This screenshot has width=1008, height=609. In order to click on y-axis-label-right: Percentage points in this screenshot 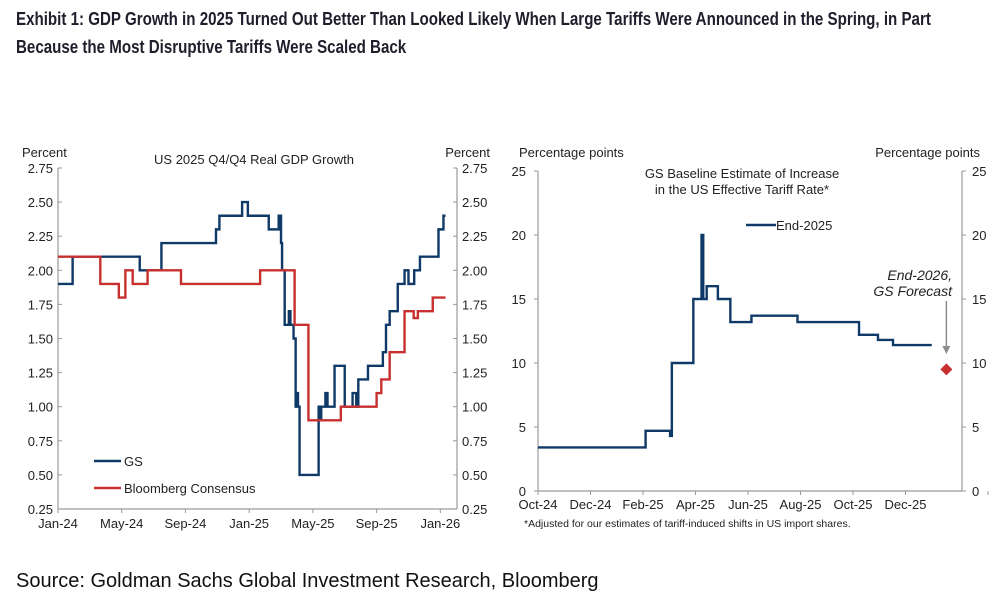, I will do `click(927, 152)`.